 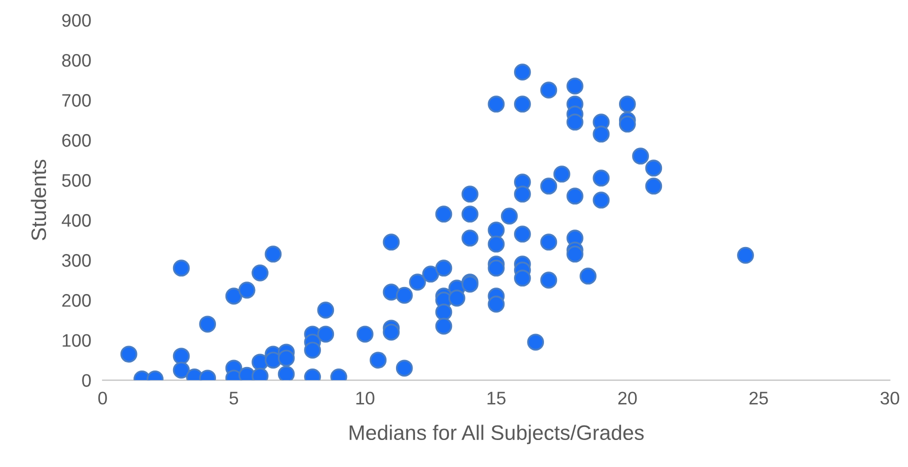 I want to click on y-tick-label: 400, so click(x=76, y=220).